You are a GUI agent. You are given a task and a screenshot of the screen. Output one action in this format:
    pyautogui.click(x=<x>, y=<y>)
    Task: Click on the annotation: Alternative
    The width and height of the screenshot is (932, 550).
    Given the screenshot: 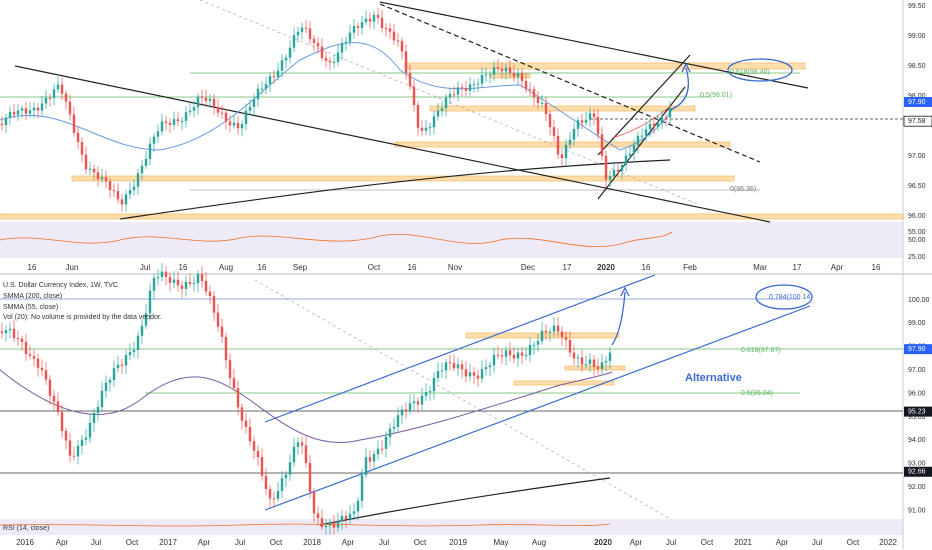 What is the action you would take?
    pyautogui.click(x=713, y=378)
    